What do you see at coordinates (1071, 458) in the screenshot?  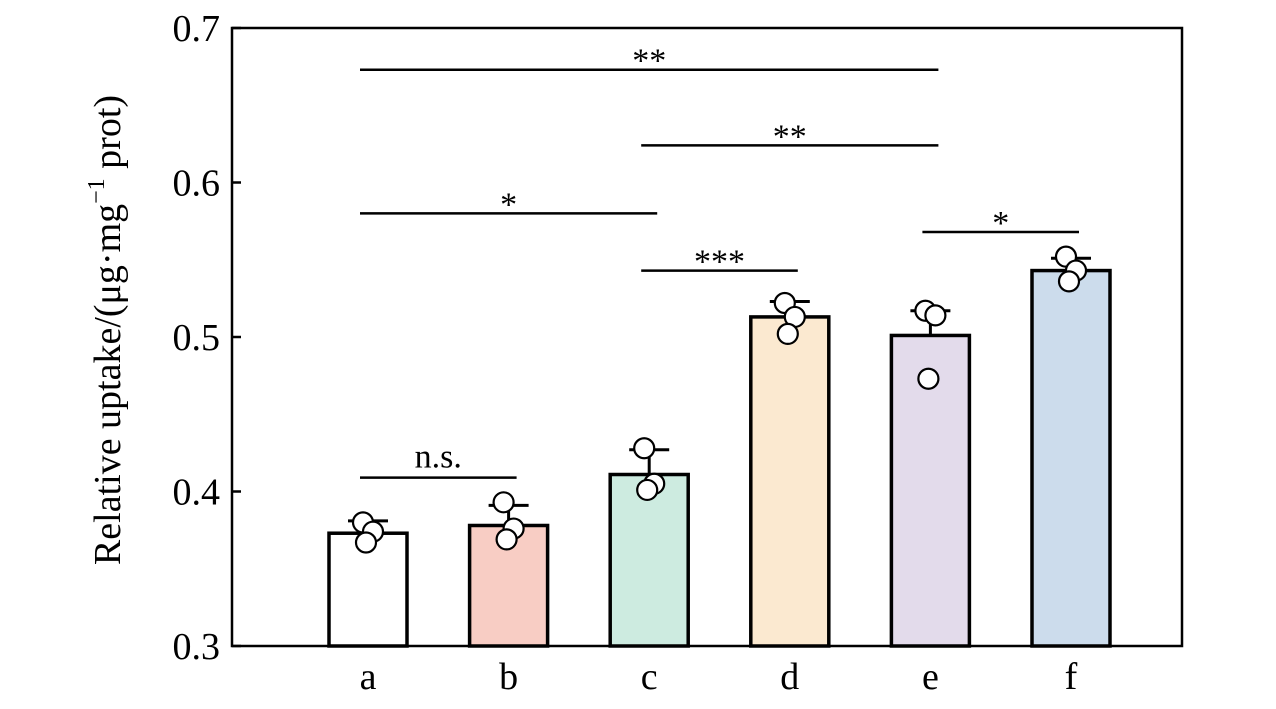 I see `bar-f` at bounding box center [1071, 458].